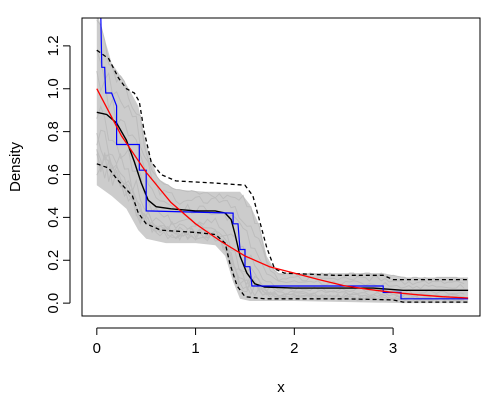 This screenshot has height=400, width=500. What do you see at coordinates (53, 303) in the screenshot?
I see `y-tick-label: 0.0` at bounding box center [53, 303].